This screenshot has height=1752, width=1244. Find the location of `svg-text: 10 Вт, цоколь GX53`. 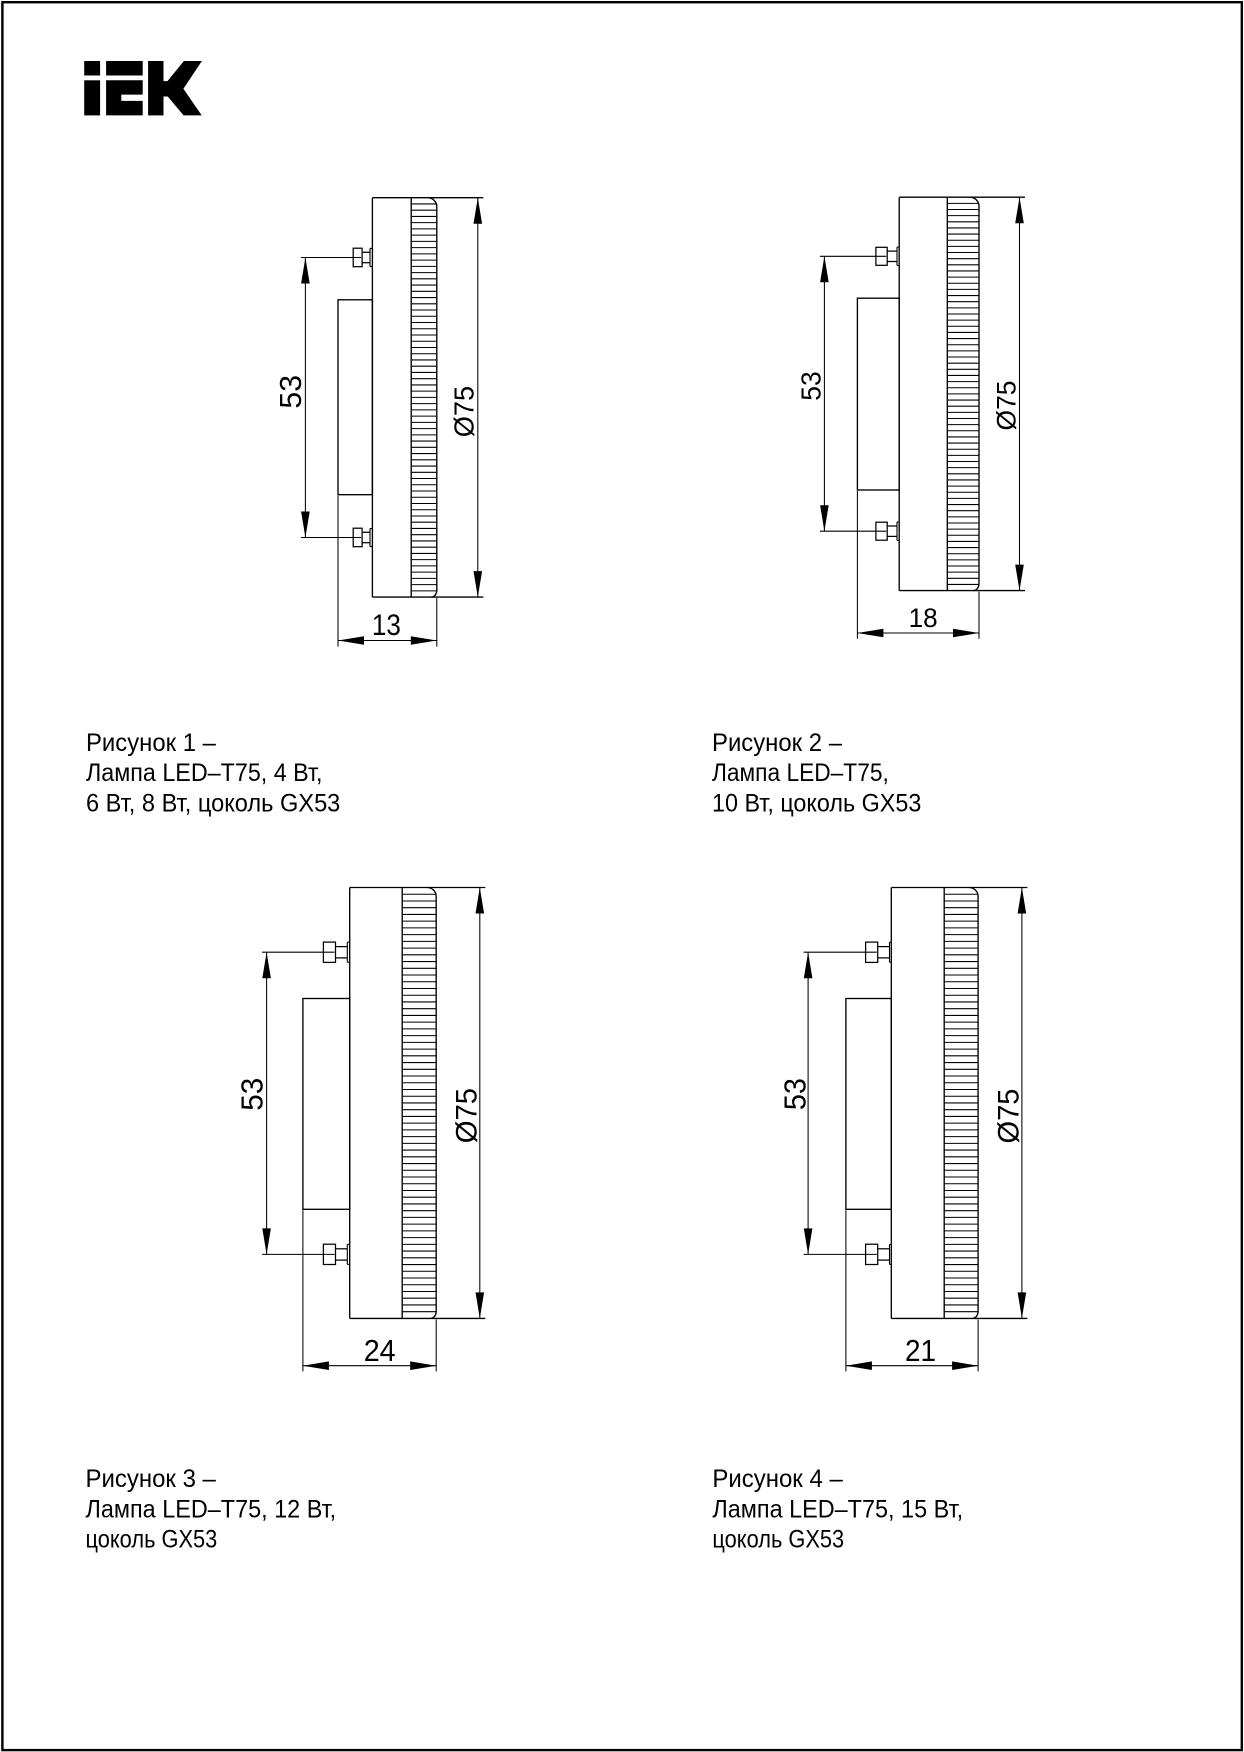

svg-text: 10 Вт, цоколь GX53 is located at coordinates (816, 804).